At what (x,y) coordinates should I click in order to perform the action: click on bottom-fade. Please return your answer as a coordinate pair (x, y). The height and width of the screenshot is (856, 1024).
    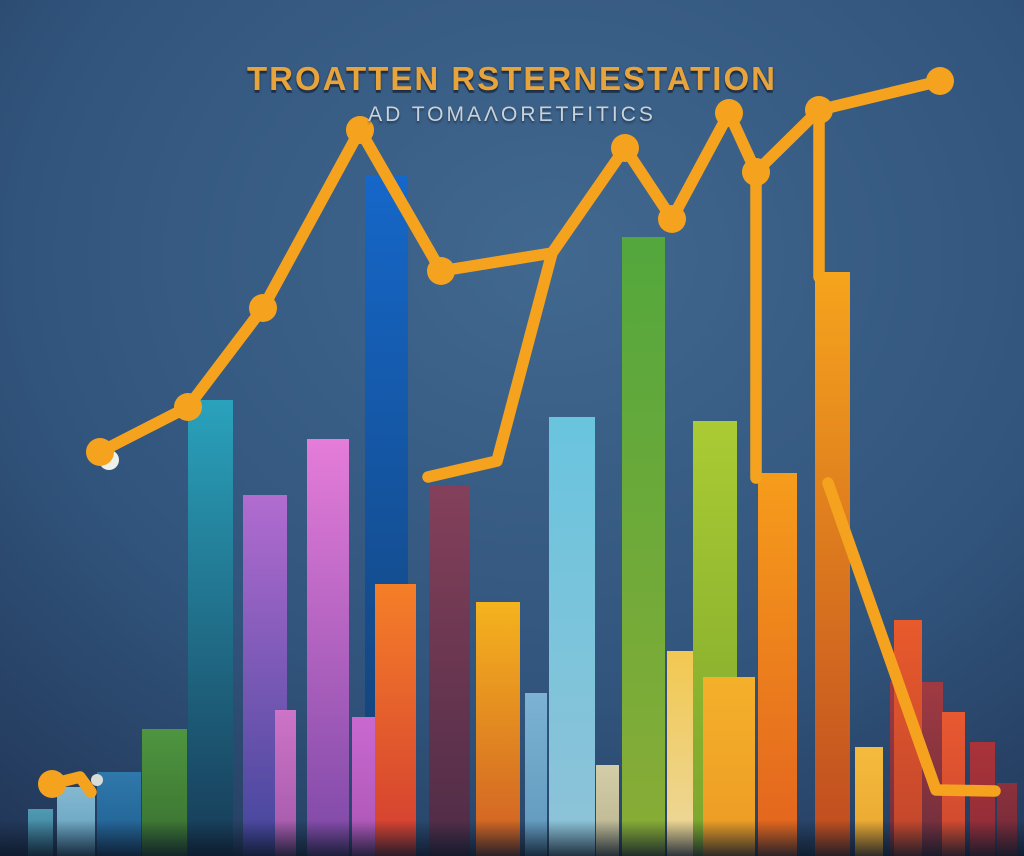
    Looking at the image, I should click on (512, 838).